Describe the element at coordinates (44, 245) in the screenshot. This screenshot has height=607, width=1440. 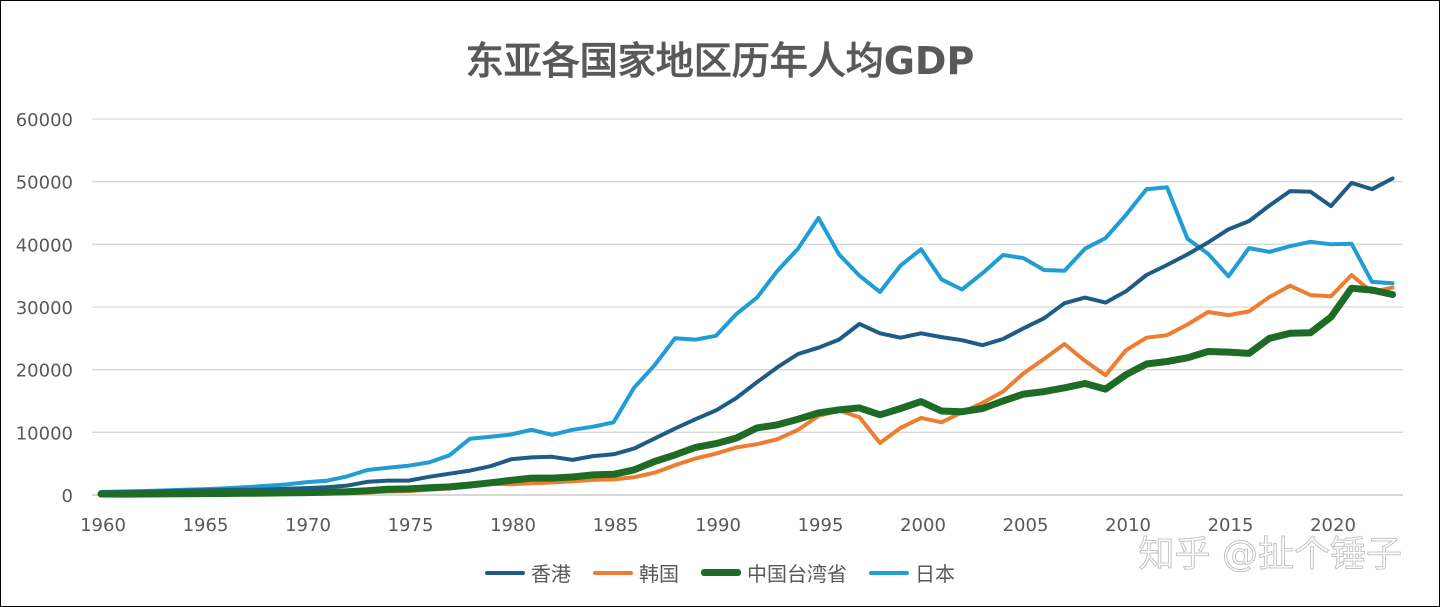
I see `y-tick-label: 40000` at that location.